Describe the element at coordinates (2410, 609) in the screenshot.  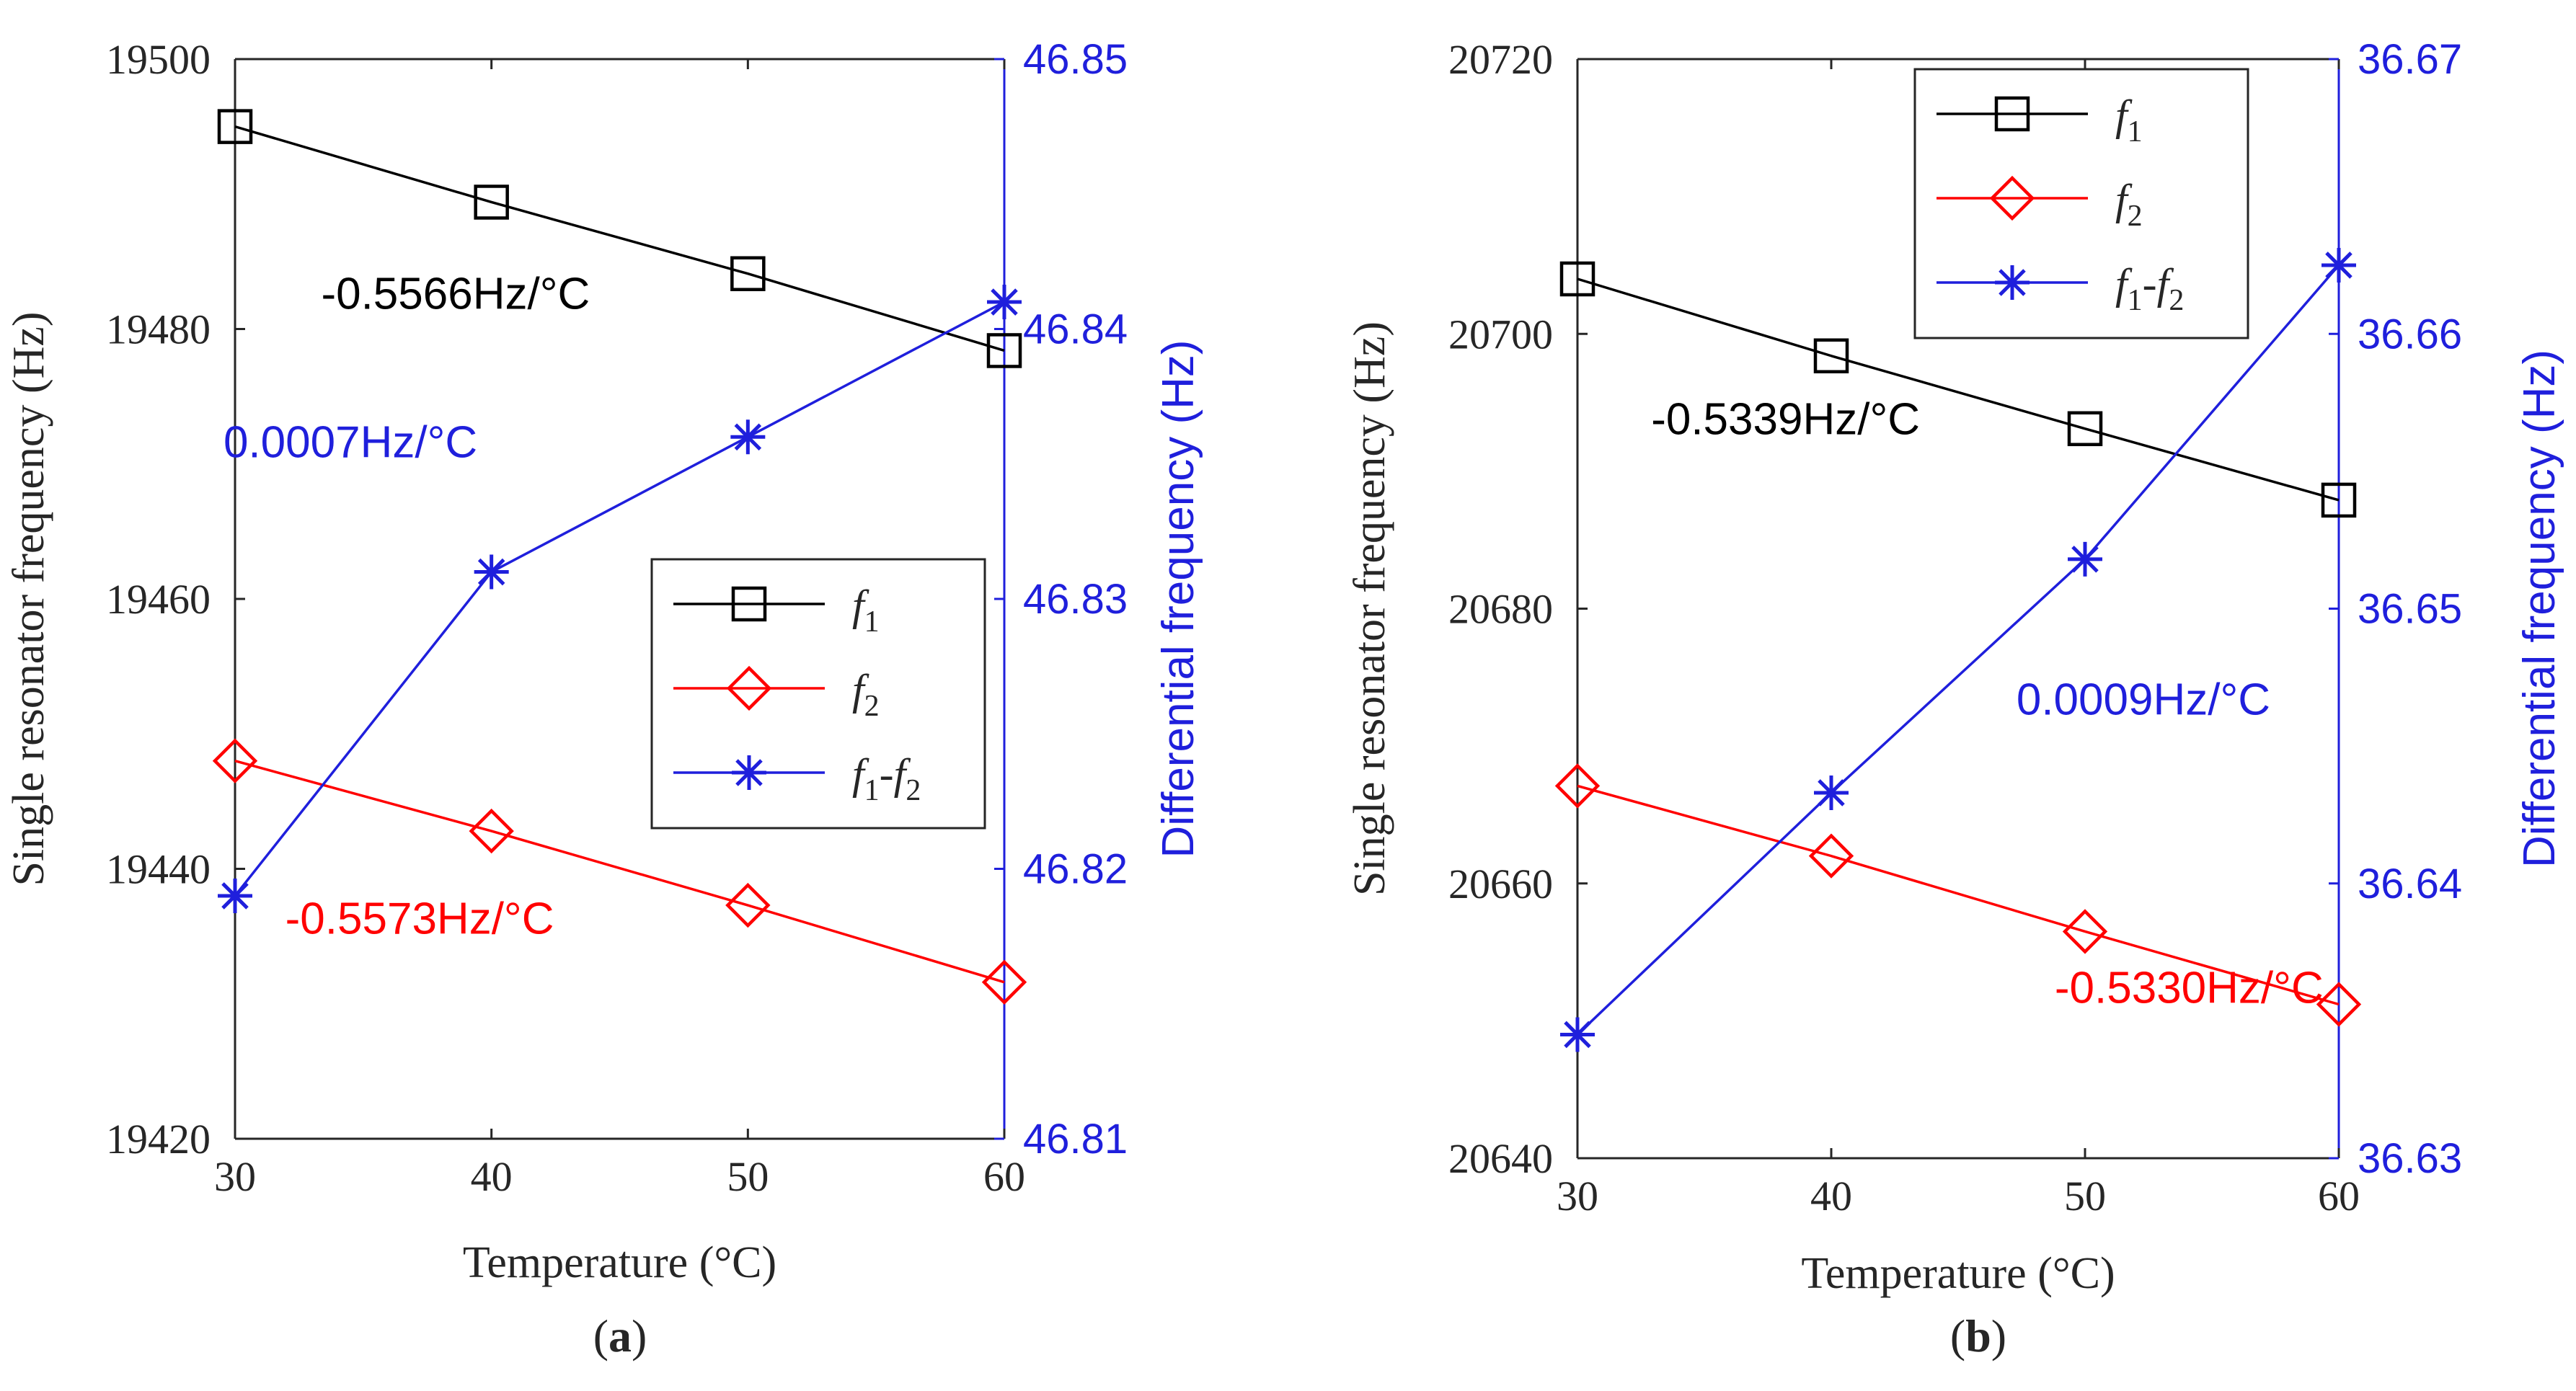
I see `right-y-tick-label: 36.65` at that location.